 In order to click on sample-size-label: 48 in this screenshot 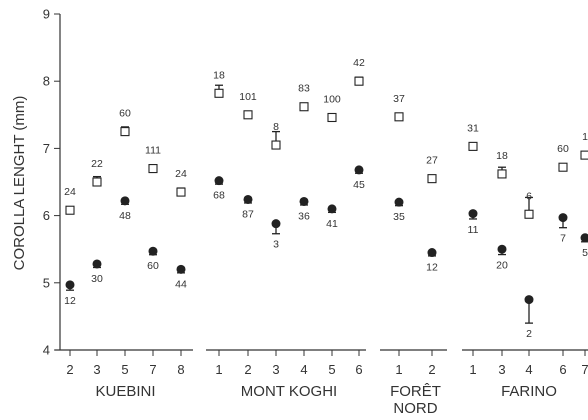, I will do `click(125, 216)`.